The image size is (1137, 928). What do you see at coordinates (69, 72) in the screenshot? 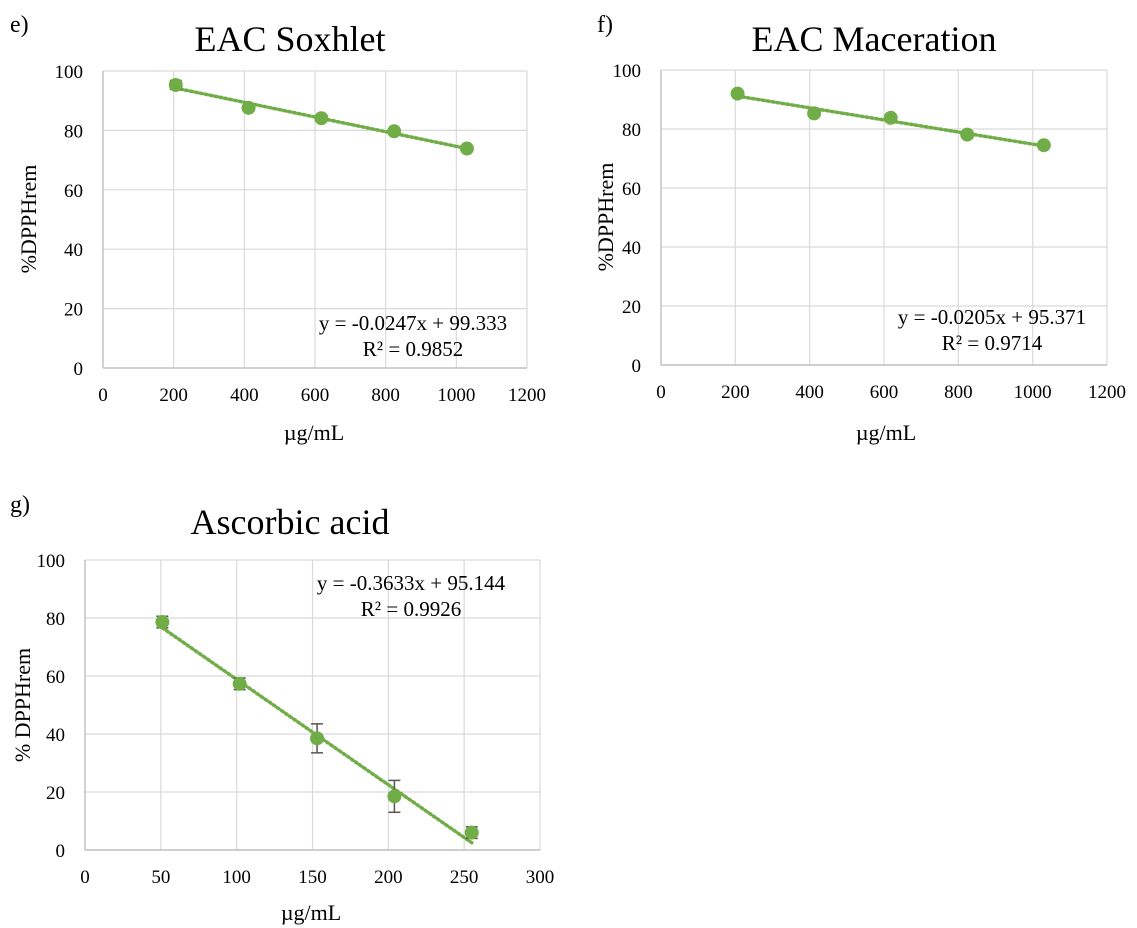
I see `panel-e-y-tick-label-5: 100` at bounding box center [69, 72].